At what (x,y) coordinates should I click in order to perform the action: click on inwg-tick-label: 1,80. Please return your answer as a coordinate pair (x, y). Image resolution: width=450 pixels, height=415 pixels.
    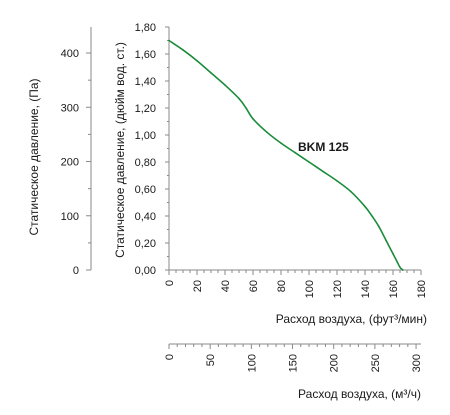
    Looking at the image, I should click on (145, 28).